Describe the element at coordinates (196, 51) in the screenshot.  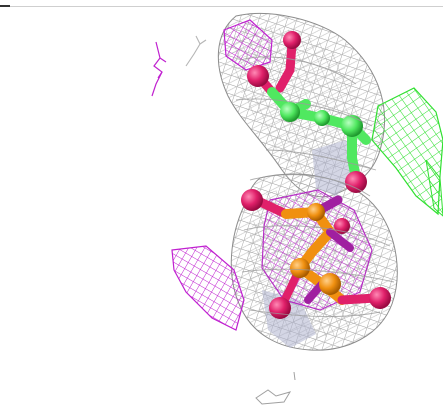
I see `stray-mesh-left-grey` at that location.